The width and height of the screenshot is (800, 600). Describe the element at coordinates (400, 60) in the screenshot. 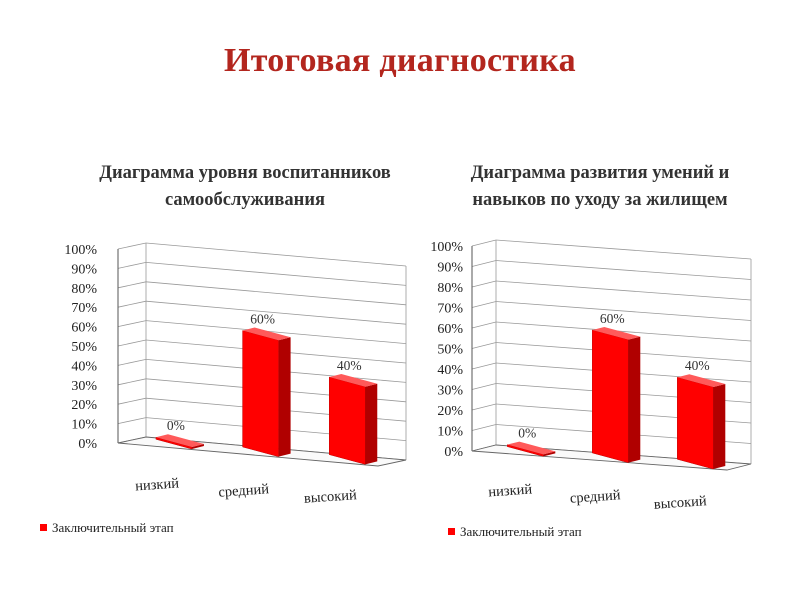

I see `page-title: Итоговая диагностика` at that location.